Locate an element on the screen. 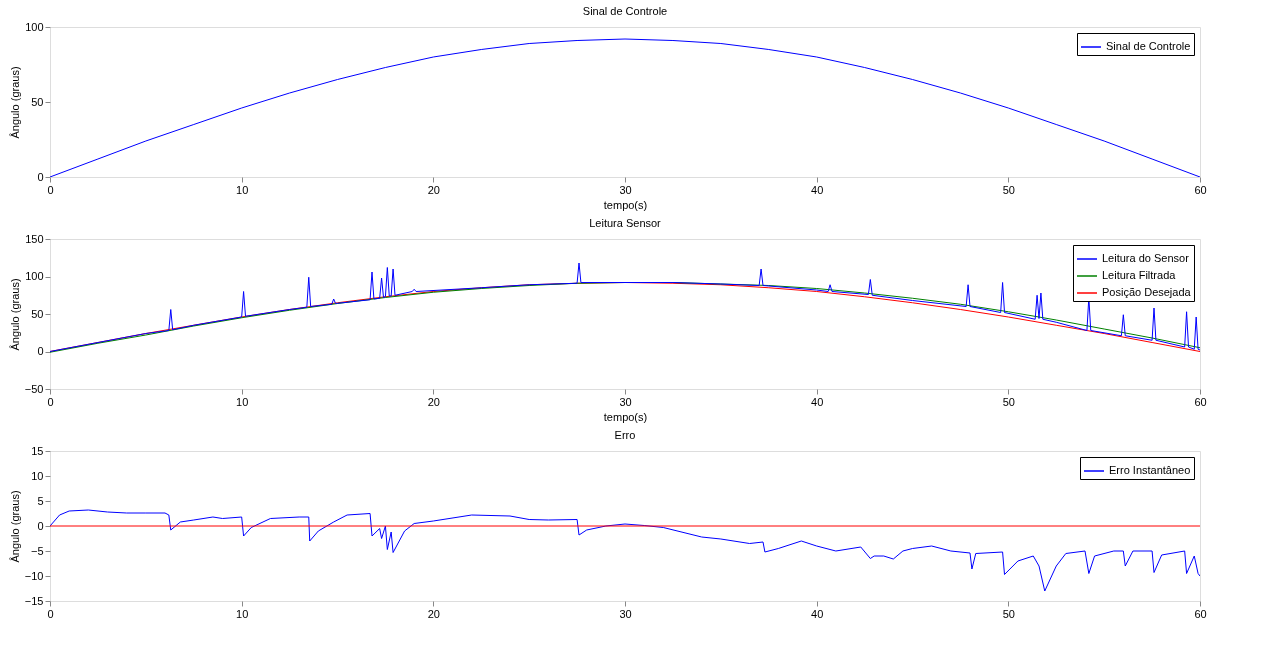 This screenshot has height=671, width=1264. y-tick-label: −10 is located at coordinates (34, 575).